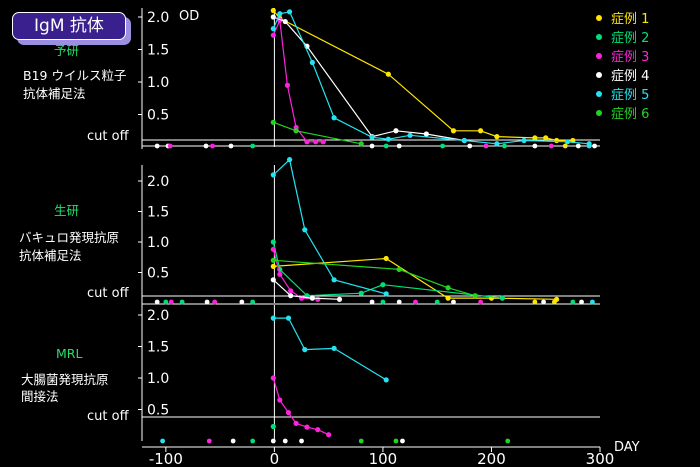  Describe the element at coordinates (40, 396) in the screenshot. I see `panel3-method-line2: 間接法` at that location.